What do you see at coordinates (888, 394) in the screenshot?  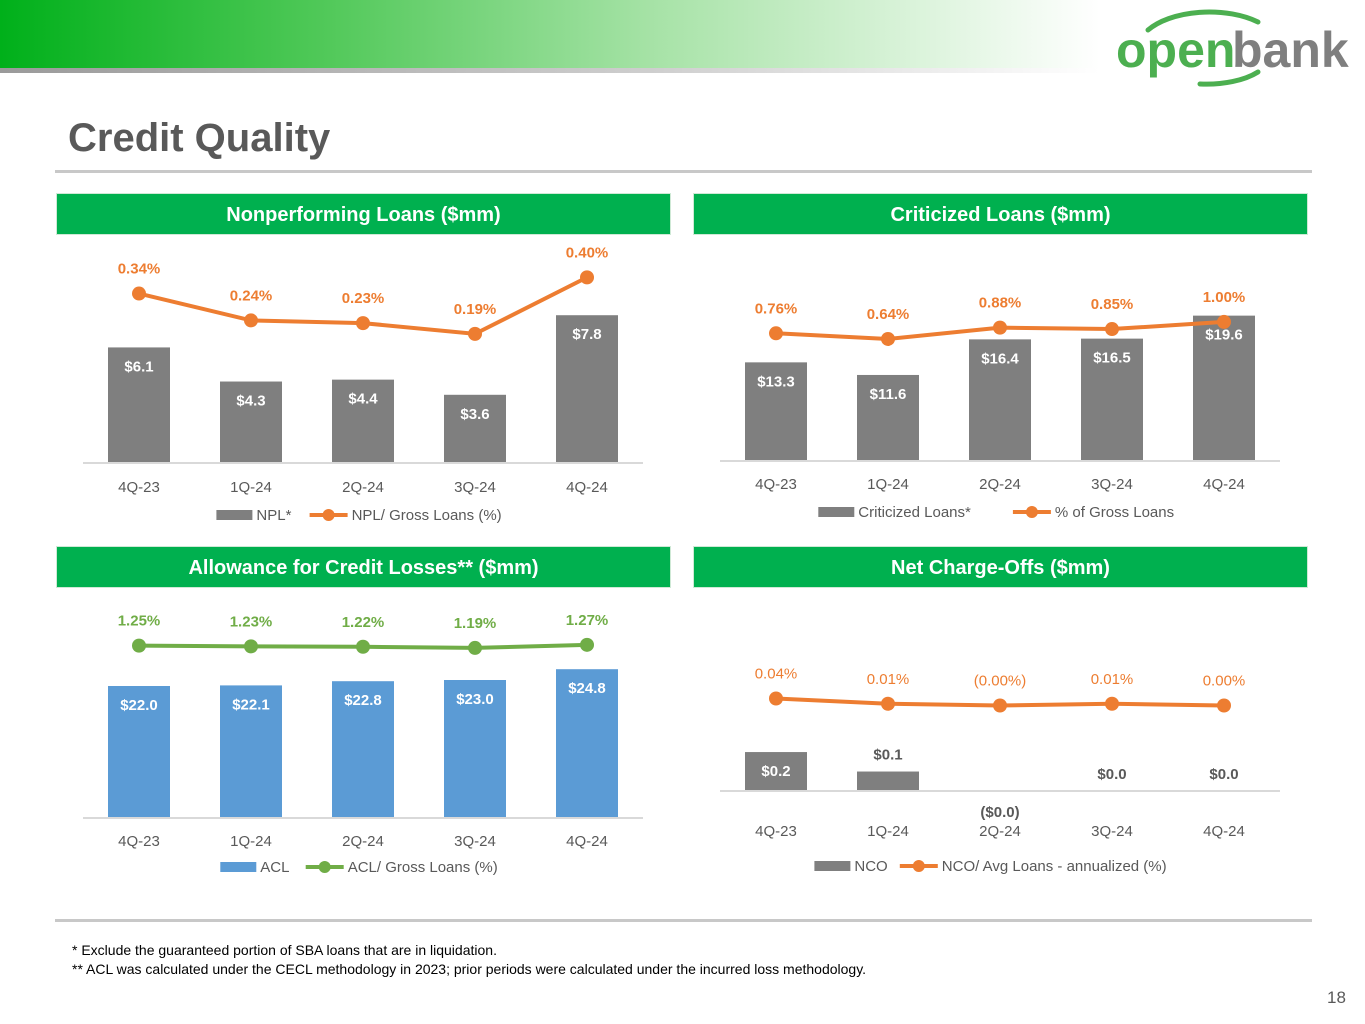 I see `bar-data-label: $11.6` at bounding box center [888, 394].